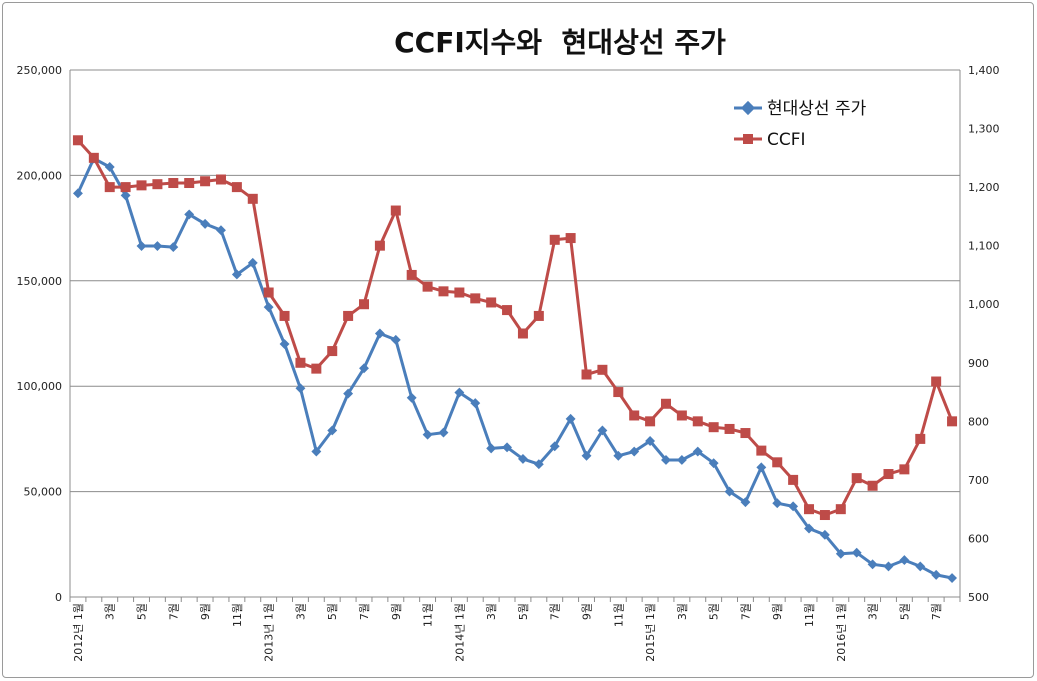 The image size is (1037, 681). What do you see at coordinates (984, 187) in the screenshot?
I see `y-right-tick-label: 1,200` at bounding box center [984, 187].